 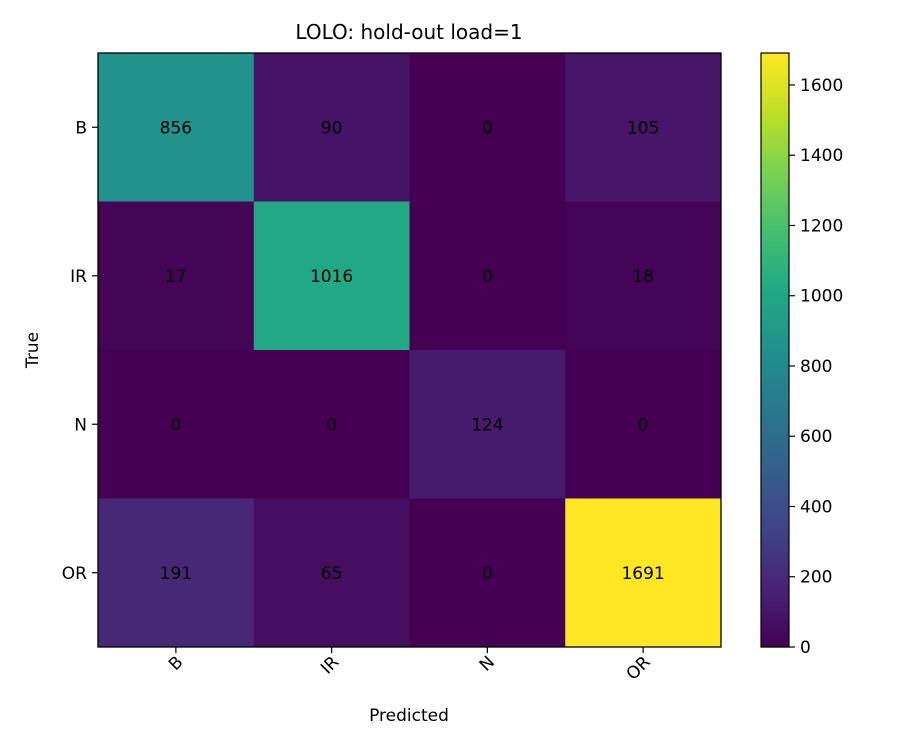 I want to click on colorbar-frame, so click(x=775, y=350).